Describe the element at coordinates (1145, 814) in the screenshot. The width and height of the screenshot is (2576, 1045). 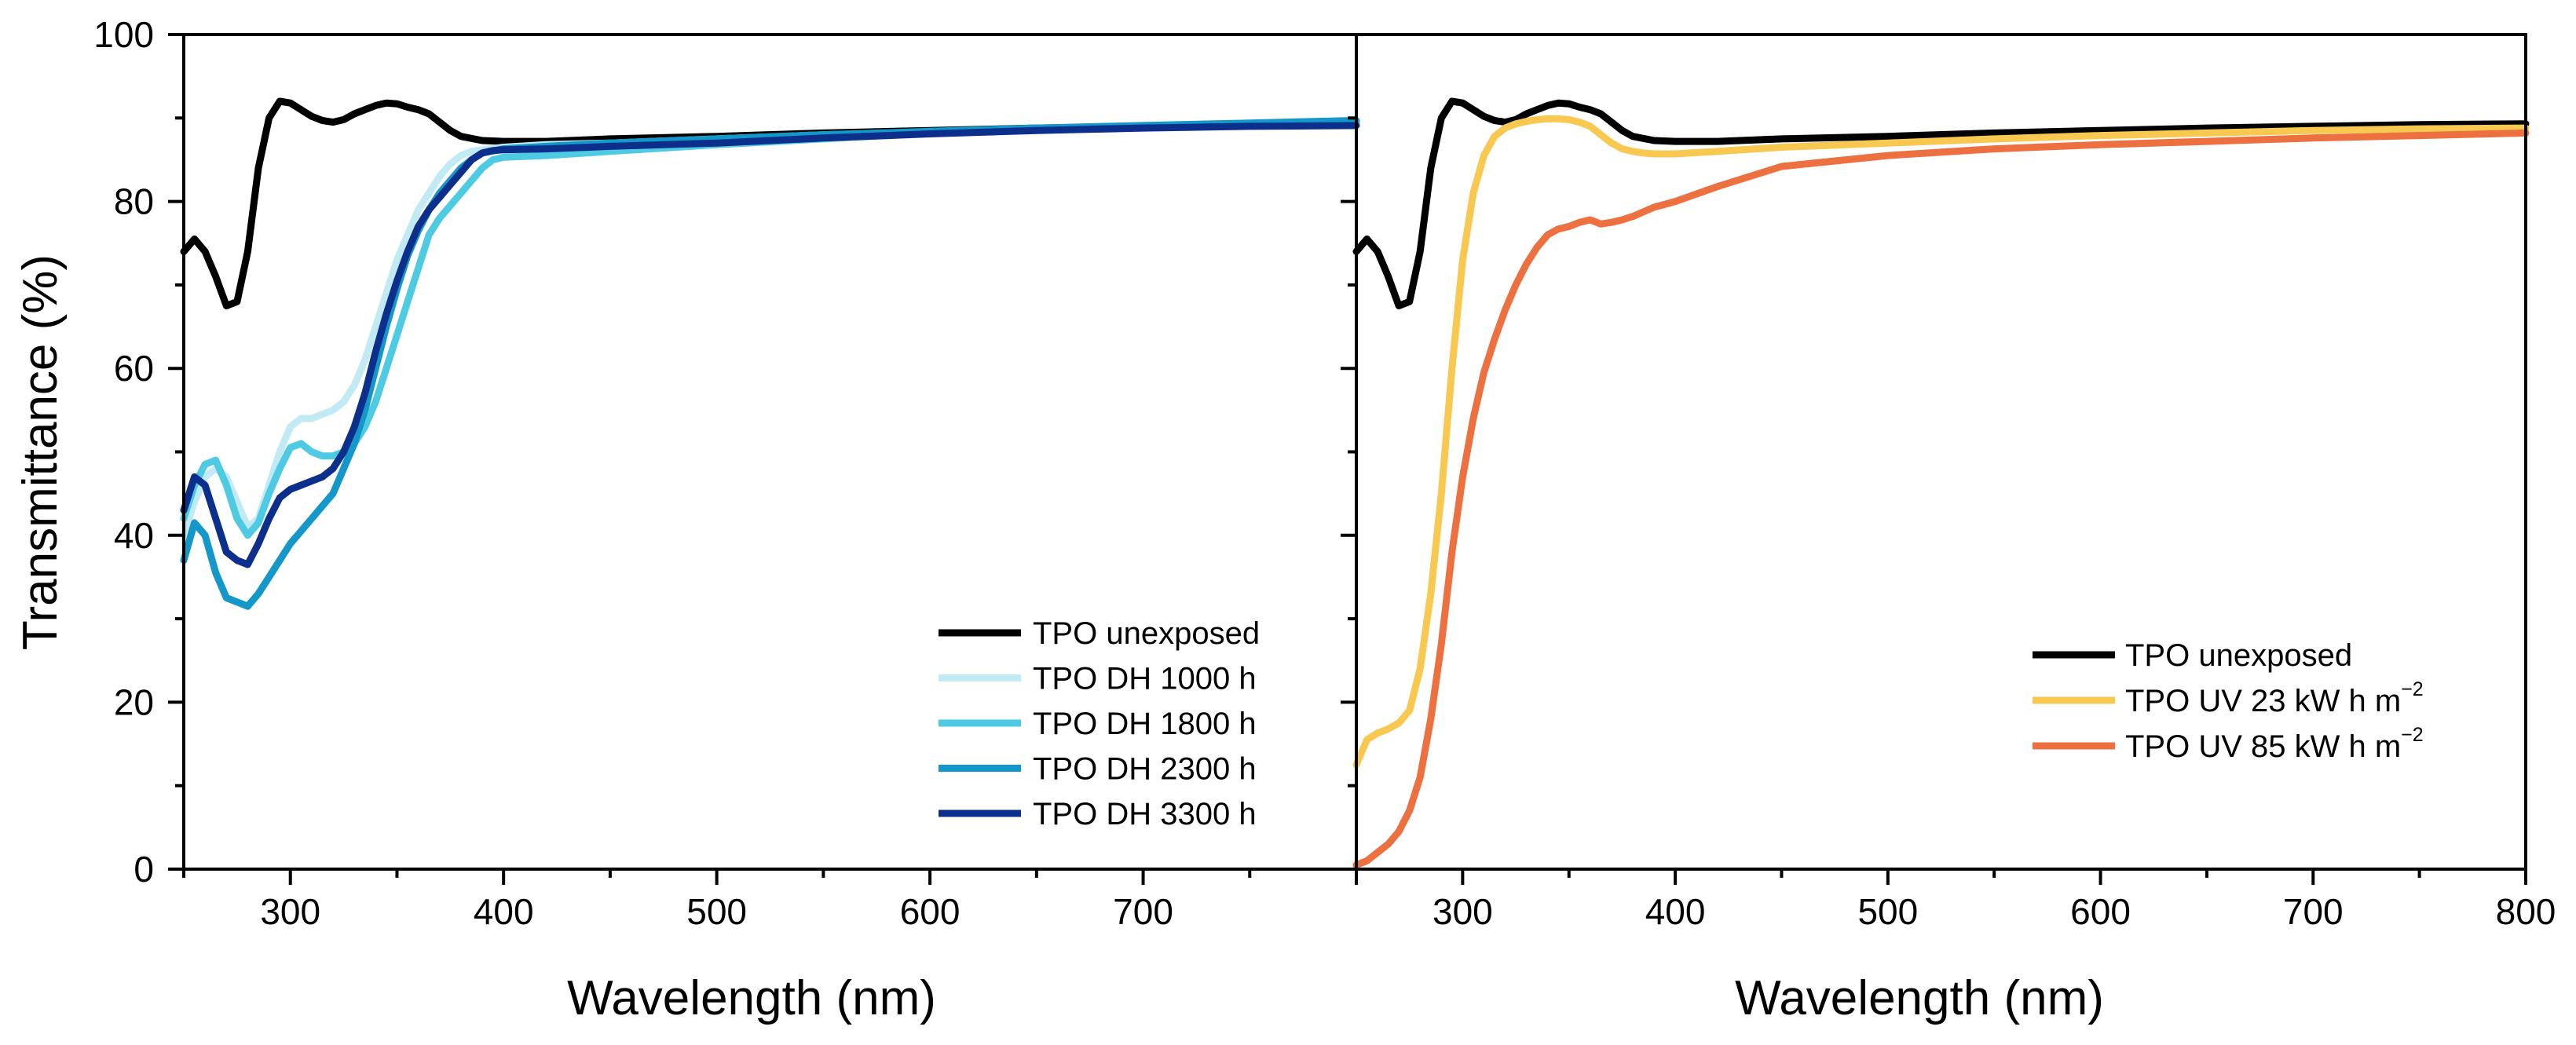
I see `left-legend-label: TPO DH 3300 h` at that location.